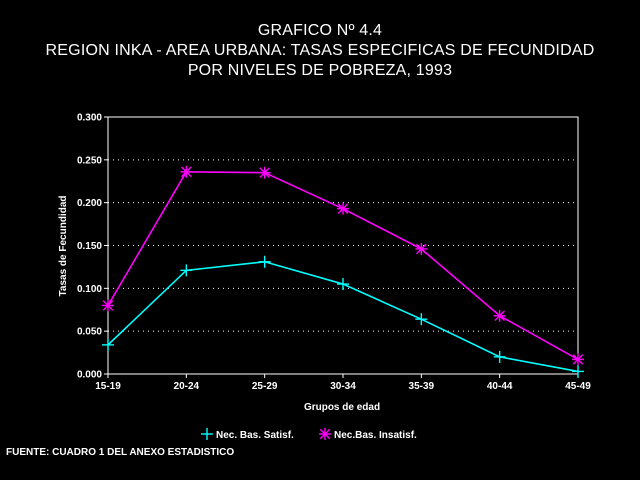  I want to click on legend-marker-satisf, so click(207, 434).